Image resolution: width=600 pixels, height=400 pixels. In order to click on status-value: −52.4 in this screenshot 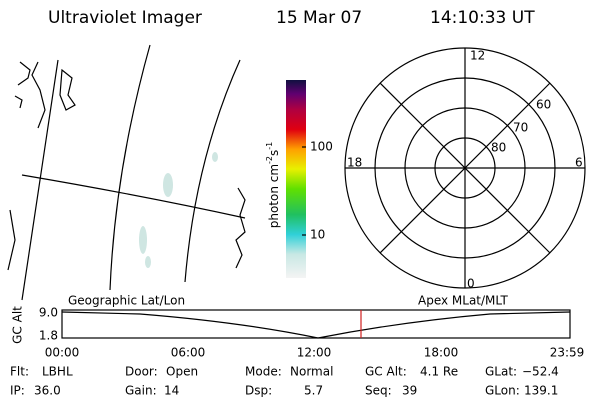, I will do `click(540, 372)`.